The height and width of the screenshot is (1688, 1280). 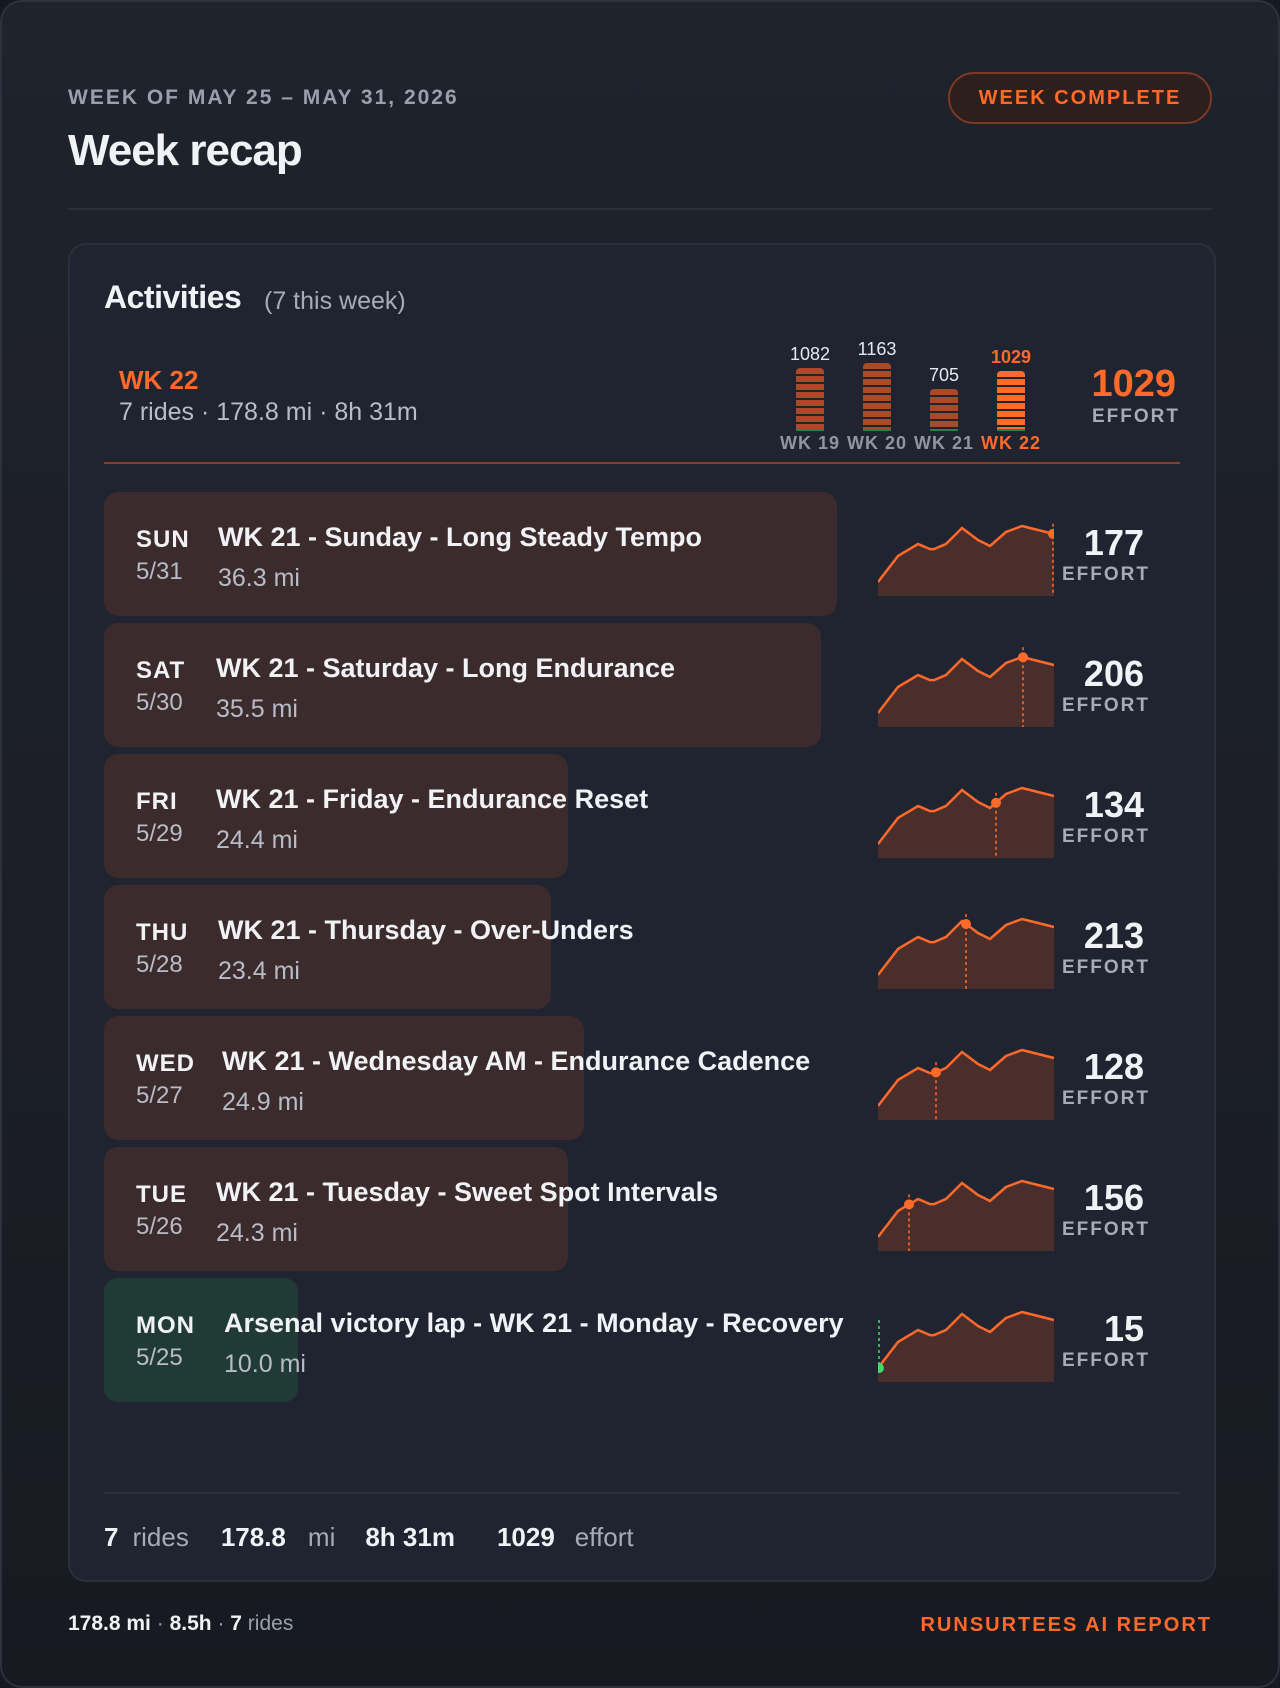 I want to click on ride-effort-value: 15, so click(x=1123, y=1328).